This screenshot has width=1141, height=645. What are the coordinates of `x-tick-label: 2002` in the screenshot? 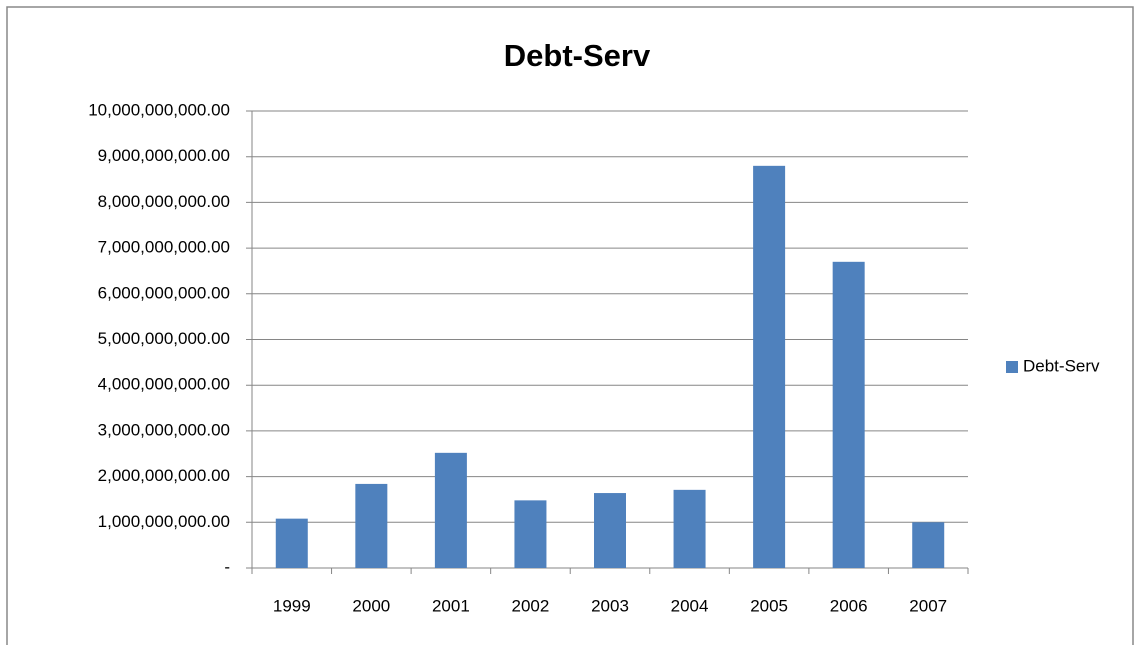 It's located at (531, 605).